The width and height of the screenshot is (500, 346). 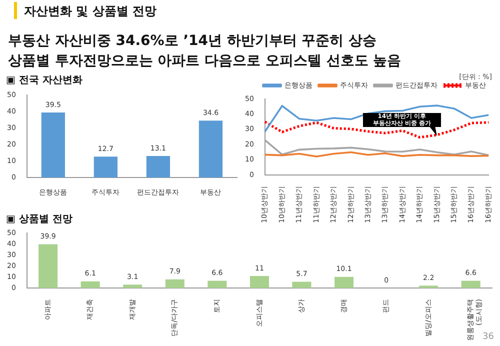 What do you see at coordinates (488, 337) in the screenshot?
I see `text: 36` at bounding box center [488, 337].